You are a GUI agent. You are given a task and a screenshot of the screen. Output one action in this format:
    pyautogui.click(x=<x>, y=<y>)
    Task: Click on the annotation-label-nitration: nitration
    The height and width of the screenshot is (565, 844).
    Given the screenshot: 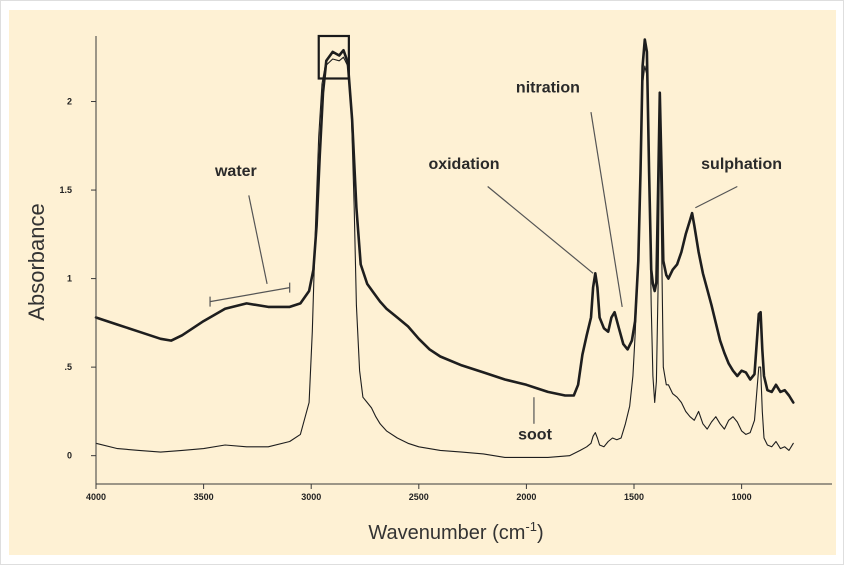 What is the action you would take?
    pyautogui.click(x=548, y=88)
    